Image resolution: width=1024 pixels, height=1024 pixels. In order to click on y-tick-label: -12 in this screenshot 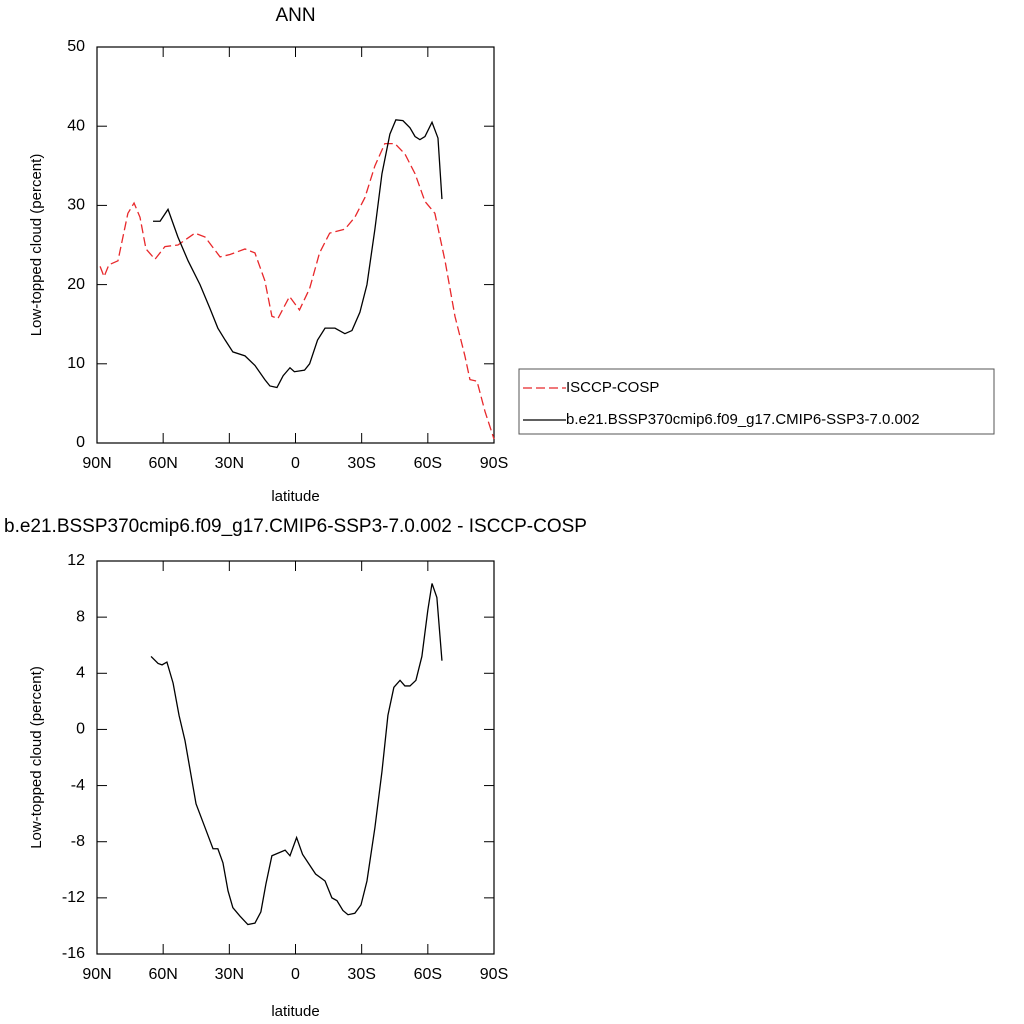, I will do `click(73, 897)`.